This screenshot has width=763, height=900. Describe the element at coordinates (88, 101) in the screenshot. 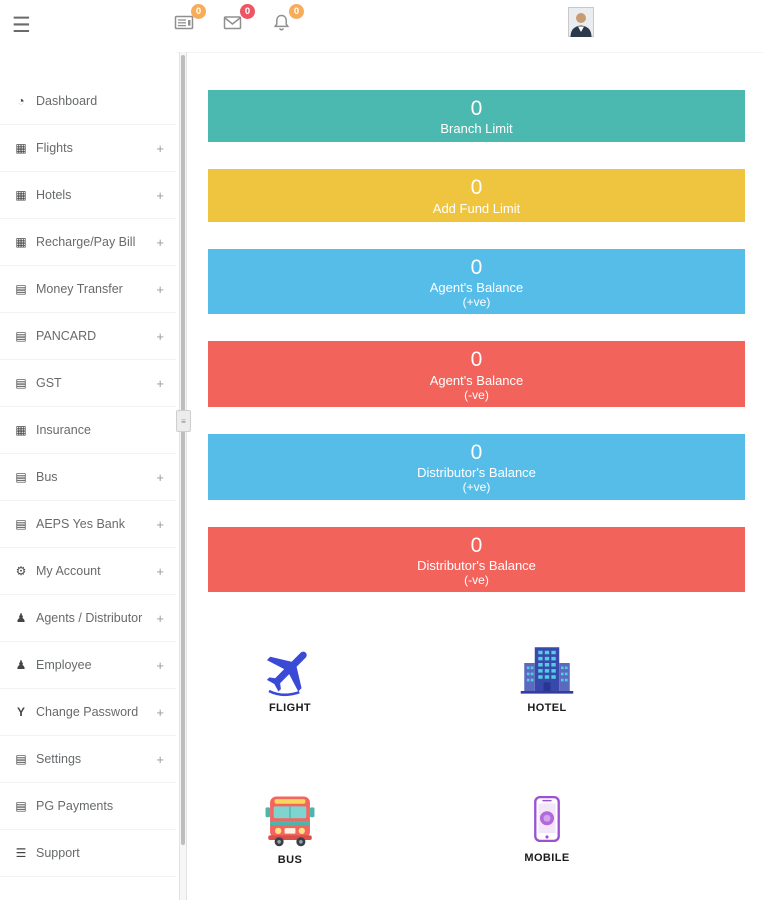

I see `sidebar-item-dashboard: ◔ Dashboard` at that location.